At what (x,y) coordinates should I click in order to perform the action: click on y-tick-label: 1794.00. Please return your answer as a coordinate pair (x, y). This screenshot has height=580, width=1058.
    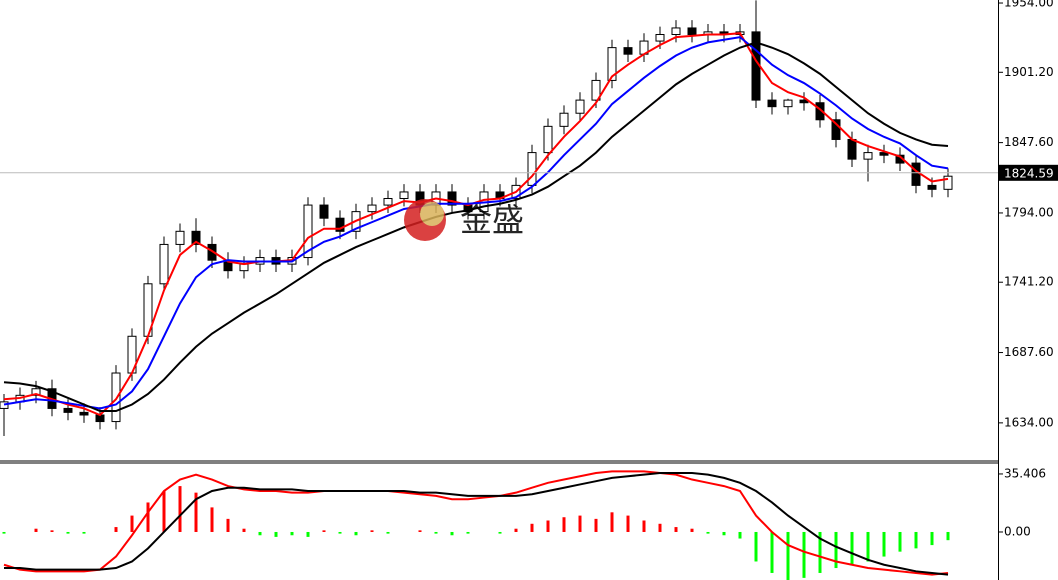
    Looking at the image, I should click on (1029, 212).